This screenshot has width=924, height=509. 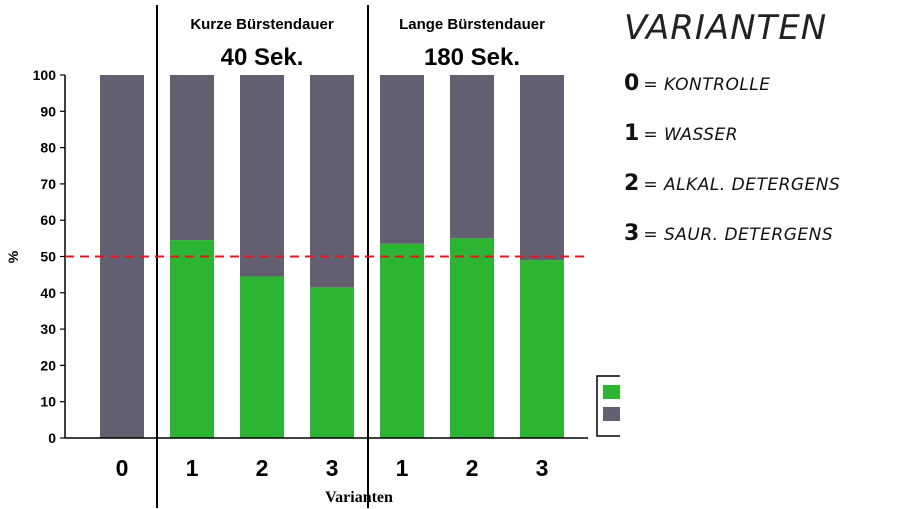 What do you see at coordinates (262, 24) in the screenshot?
I see `group-title-0: Kurze Bürstendauer` at bounding box center [262, 24].